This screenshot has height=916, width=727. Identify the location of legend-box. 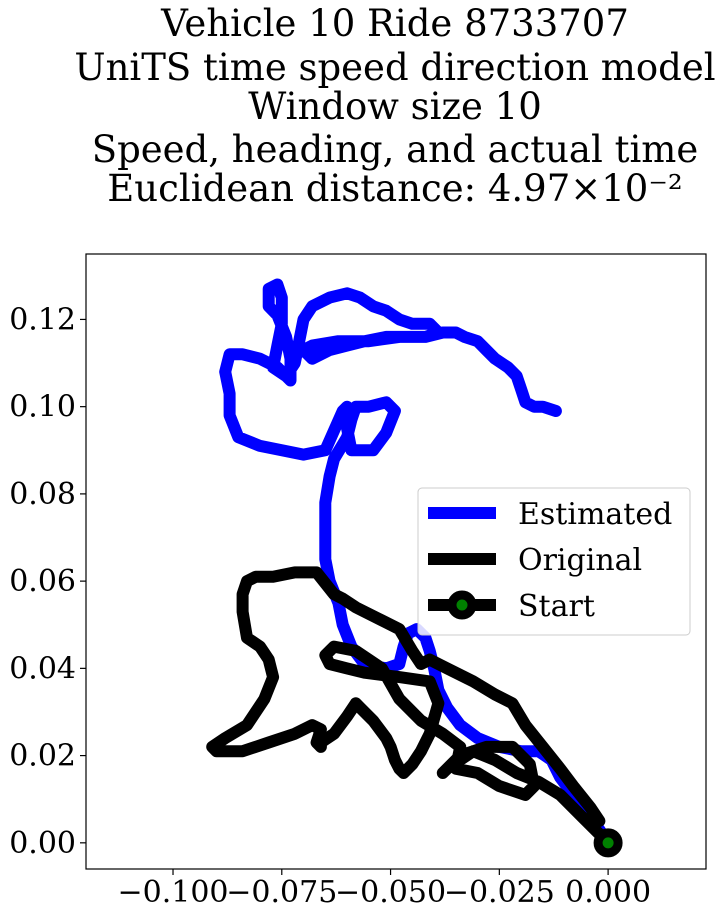
(554, 561).